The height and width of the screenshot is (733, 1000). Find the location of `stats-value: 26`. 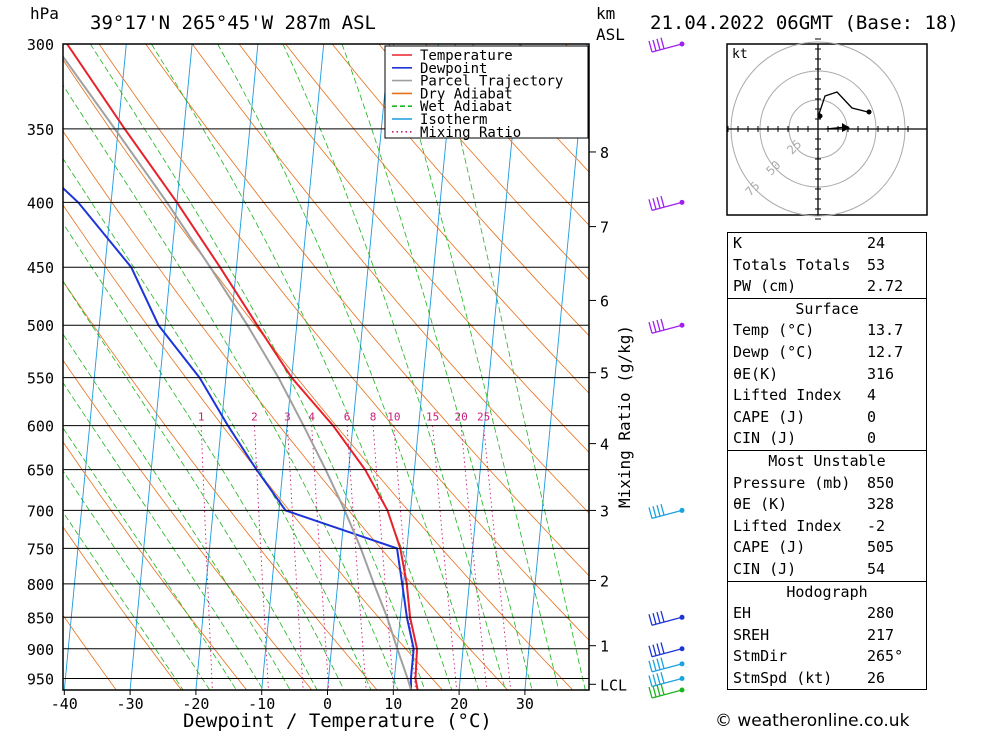

stats-value: 26 is located at coordinates (876, 677).